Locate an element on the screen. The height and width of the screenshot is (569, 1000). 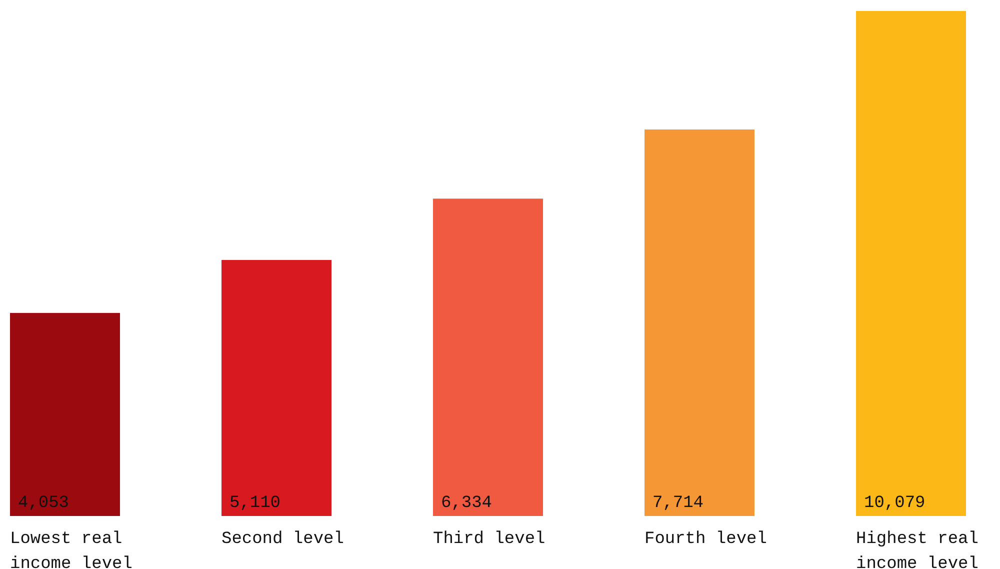
data-label: 10,079 is located at coordinates (895, 503).